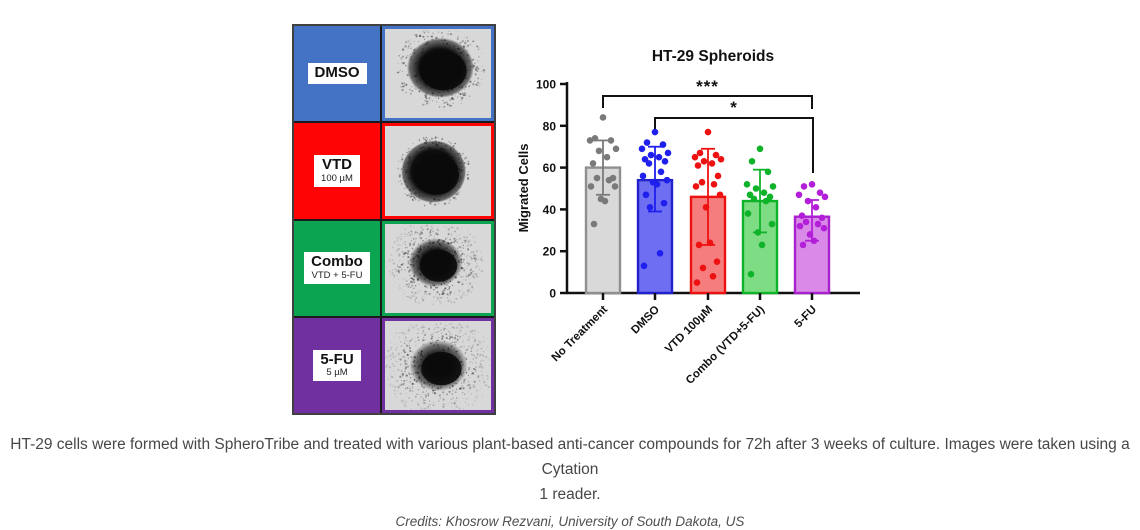 Image resolution: width=1140 pixels, height=530 pixels. I want to click on treatment-label-box: Combo VTD + 5-FU, so click(337, 268).